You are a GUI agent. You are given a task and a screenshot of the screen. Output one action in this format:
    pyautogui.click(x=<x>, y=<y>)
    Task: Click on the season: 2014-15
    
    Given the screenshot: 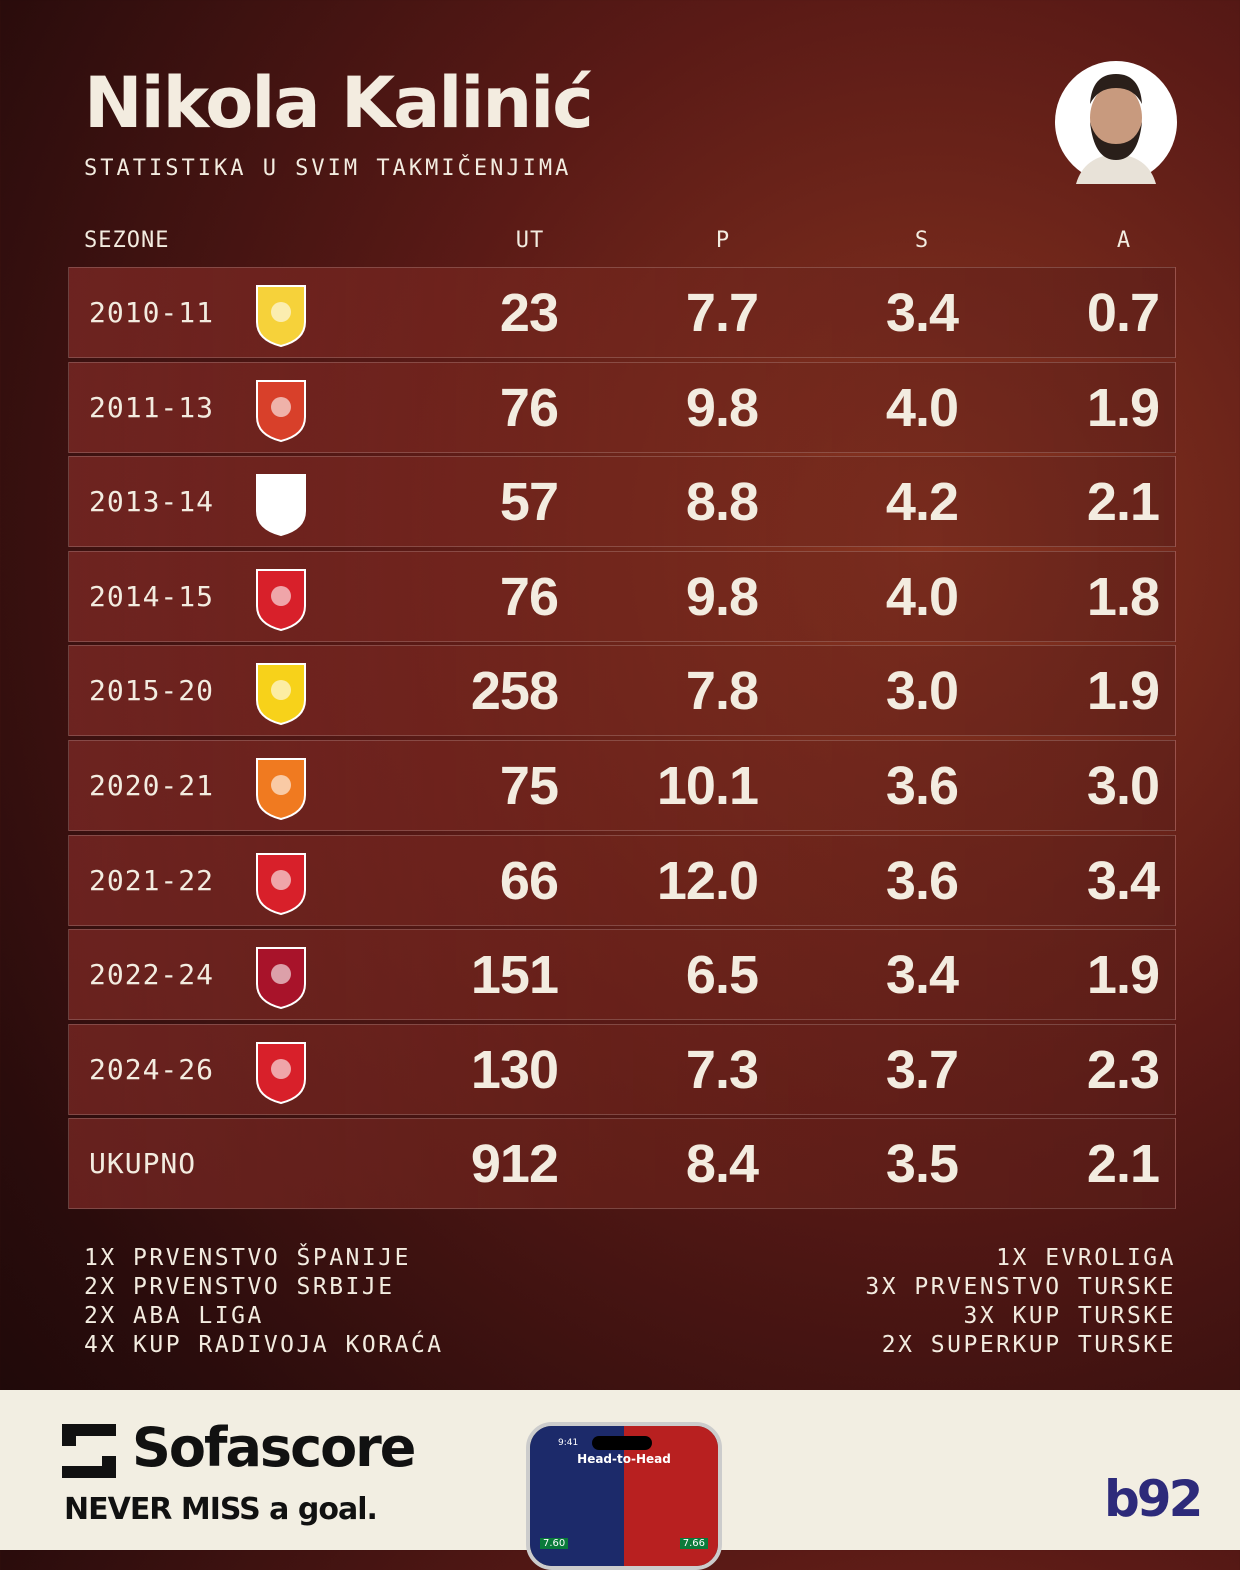 What is the action you would take?
    pyautogui.click(x=152, y=596)
    